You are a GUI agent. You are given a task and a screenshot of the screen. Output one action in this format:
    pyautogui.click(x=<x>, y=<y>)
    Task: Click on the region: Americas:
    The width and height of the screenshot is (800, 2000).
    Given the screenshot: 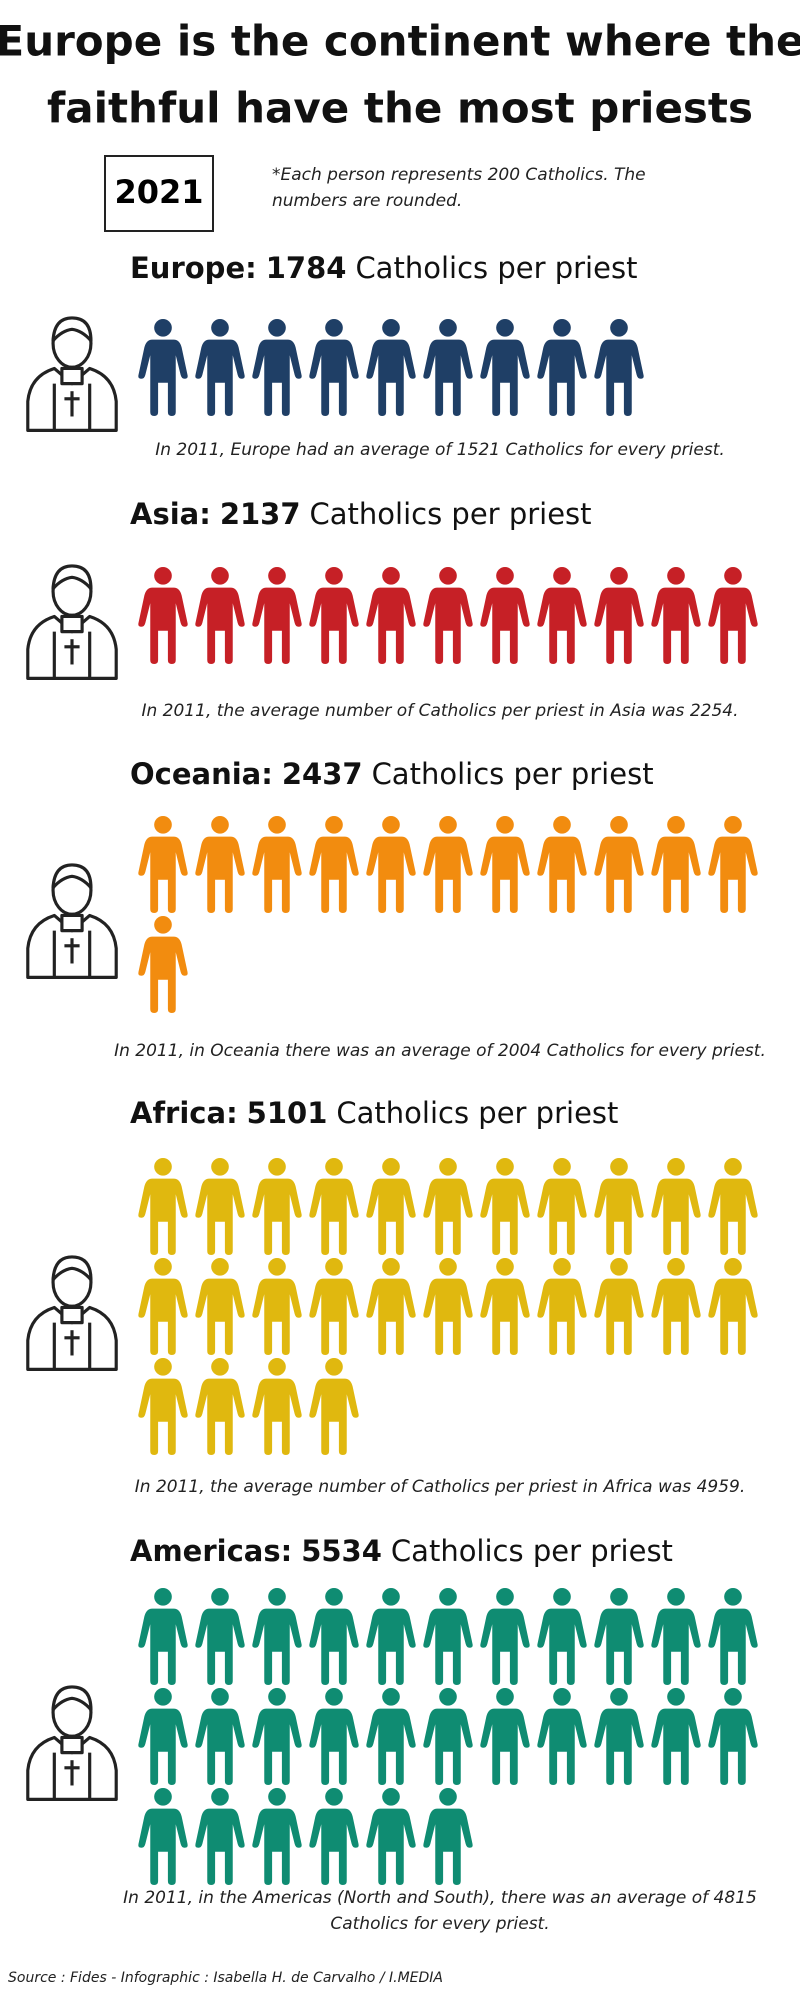 What is the action you would take?
    pyautogui.click(x=211, y=1551)
    